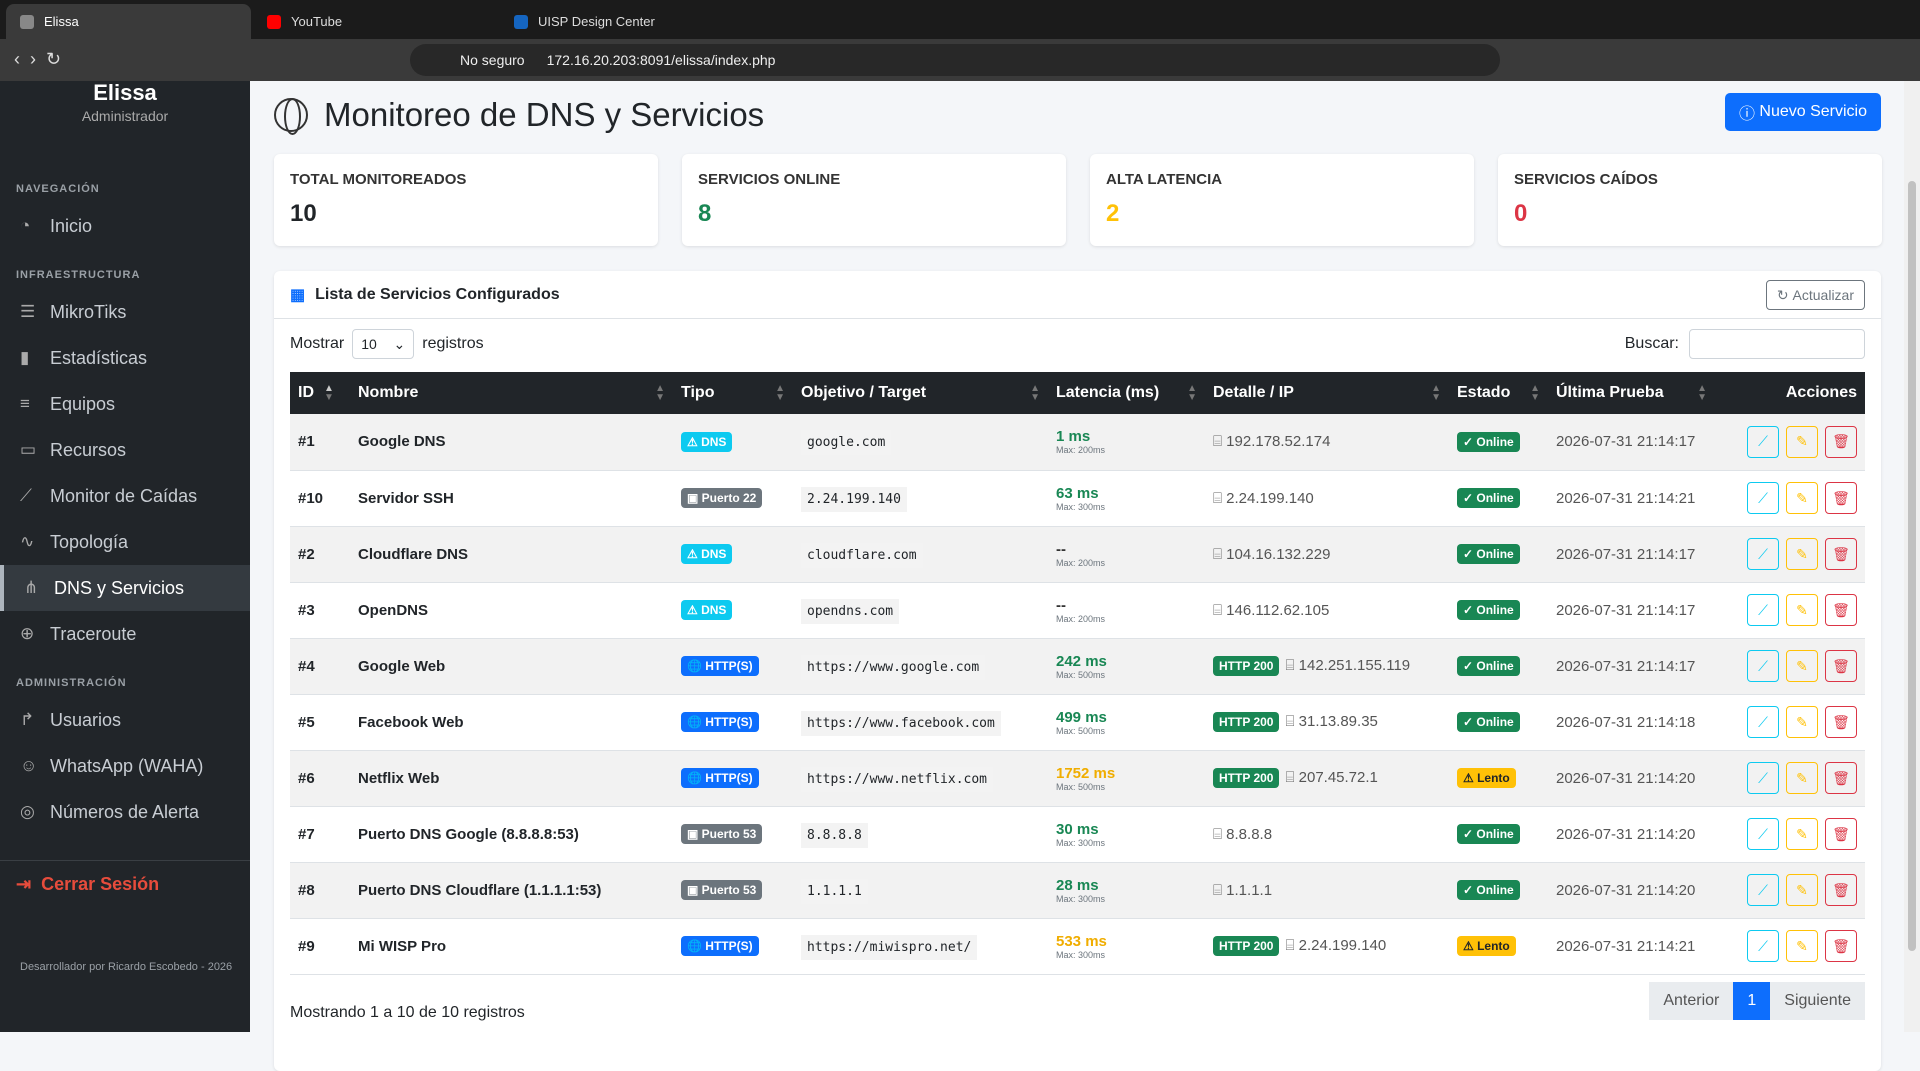  I want to click on column-label: Latencia (ms), so click(1108, 392).